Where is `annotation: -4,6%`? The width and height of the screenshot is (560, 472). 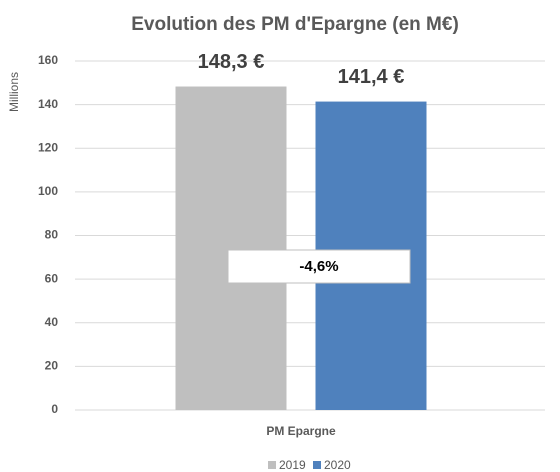 annotation: -4,6% is located at coordinates (318, 266).